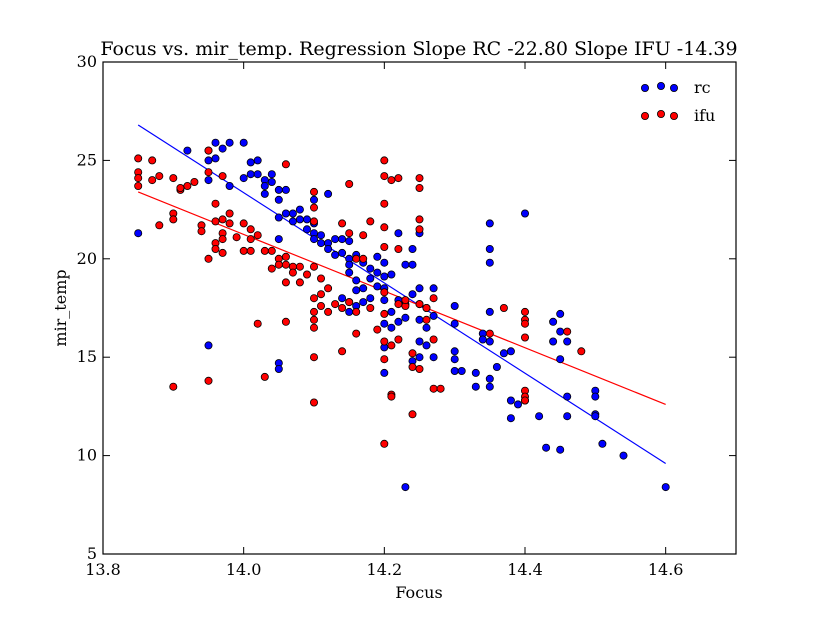 Image resolution: width=817 pixels, height=617 pixels. I want to click on x-tick-label: 14.4, so click(525, 569).